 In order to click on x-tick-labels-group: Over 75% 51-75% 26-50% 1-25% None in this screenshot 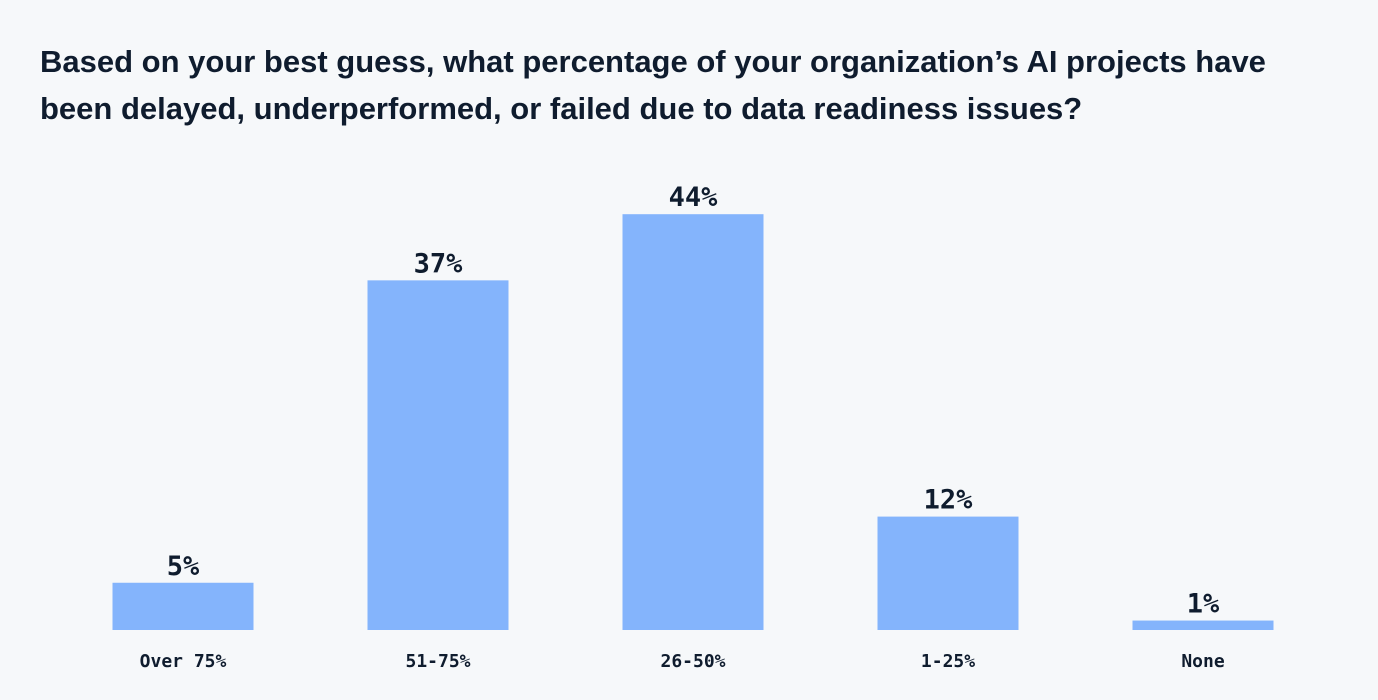, I will do `click(682, 661)`.